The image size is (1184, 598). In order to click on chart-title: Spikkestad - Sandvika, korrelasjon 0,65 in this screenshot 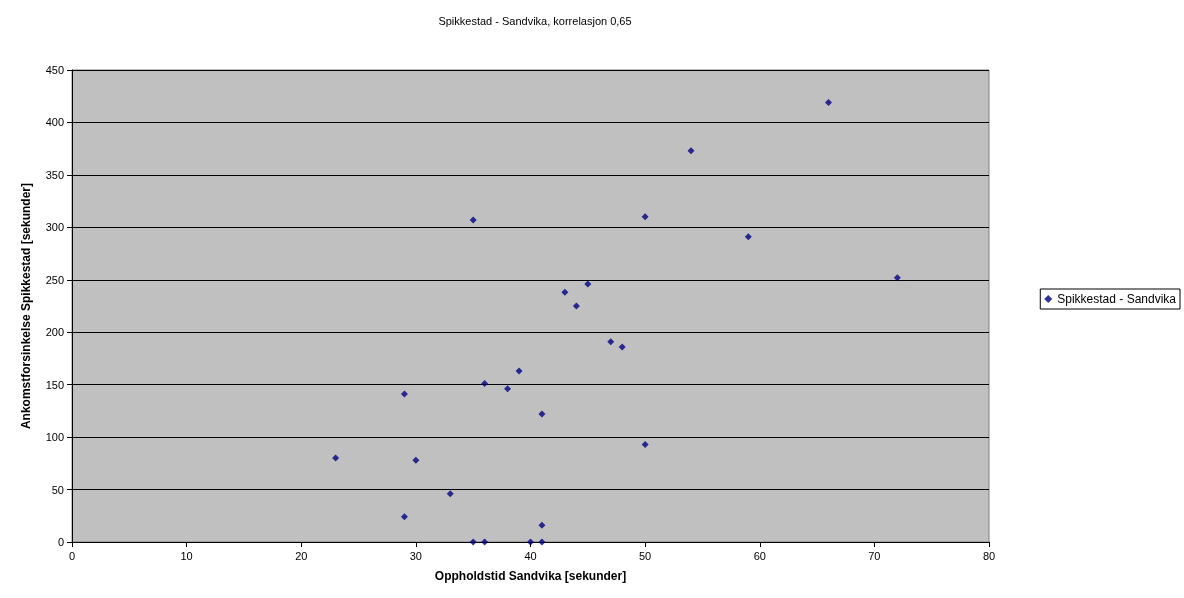, I will do `click(535, 20)`.